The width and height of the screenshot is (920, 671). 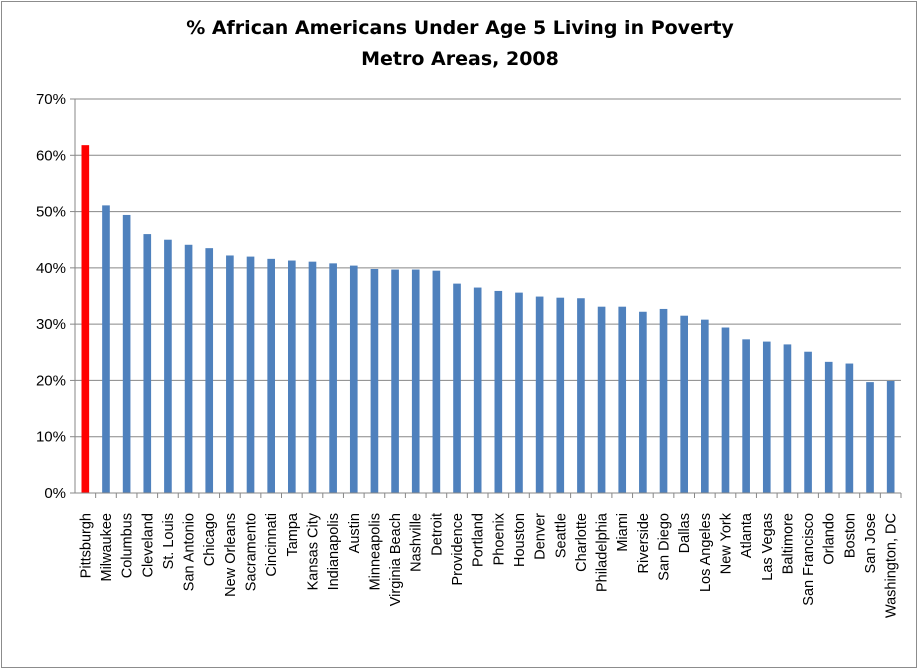 I want to click on bar-las-vegas, so click(x=766, y=417).